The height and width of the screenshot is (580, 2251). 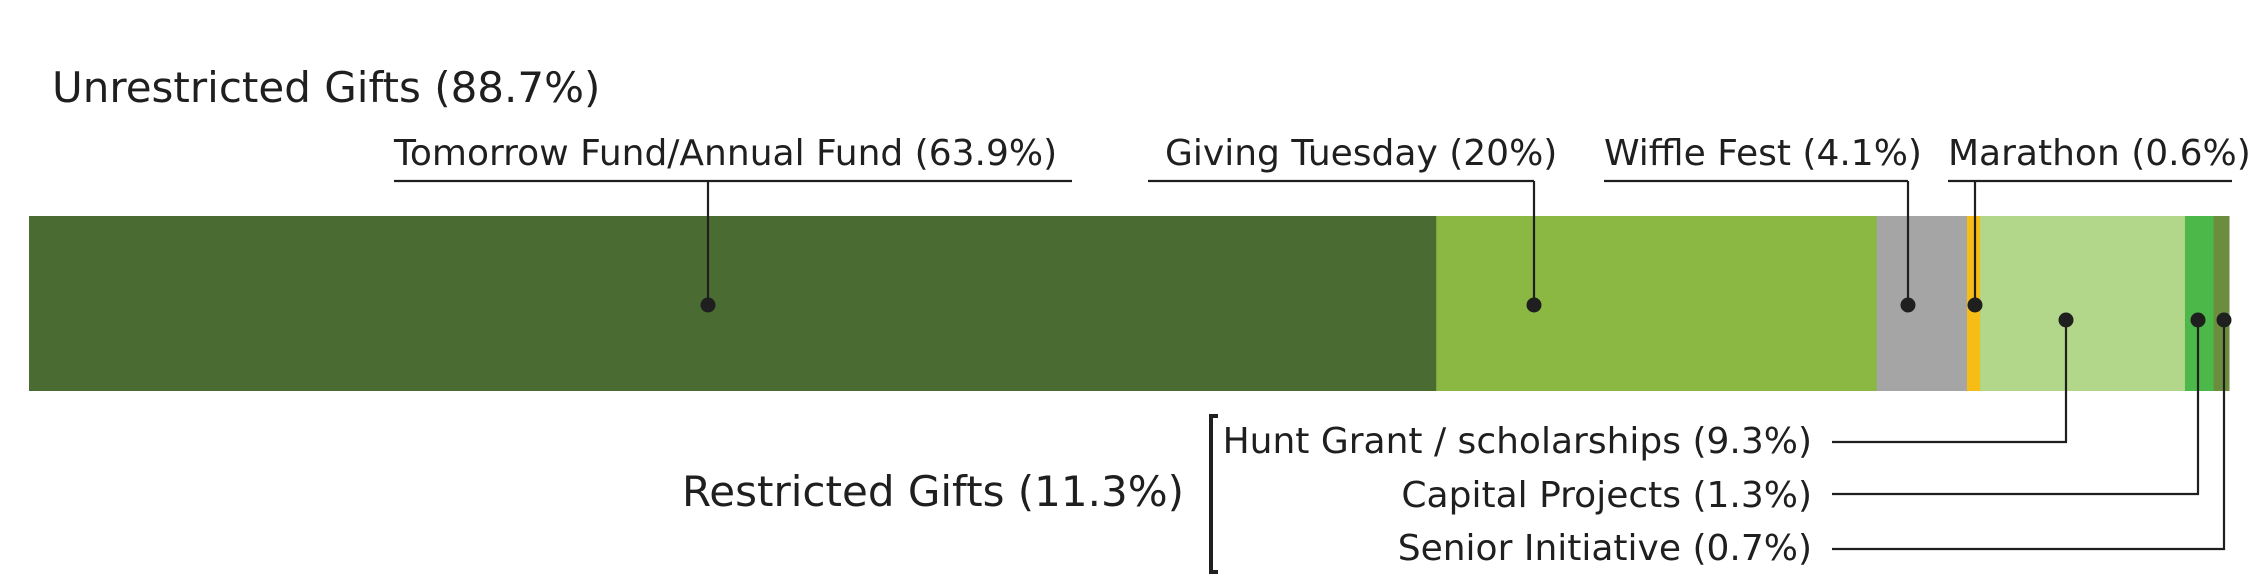 What do you see at coordinates (725, 153) in the screenshot?
I see `segment-label-tomorrow-fund-annual-fund: Tomorrow Fund/Annual Fund (63.9%)` at bounding box center [725, 153].